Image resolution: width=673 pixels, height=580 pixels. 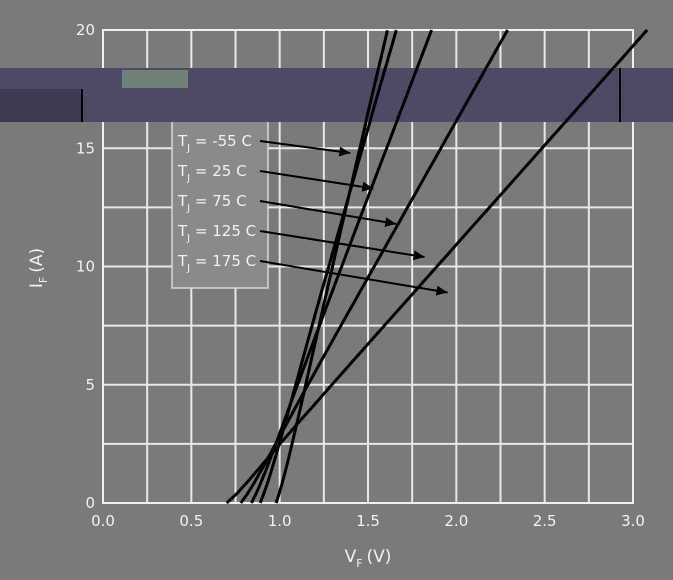 I want to click on x-axis-unit: (V), so click(x=379, y=557).